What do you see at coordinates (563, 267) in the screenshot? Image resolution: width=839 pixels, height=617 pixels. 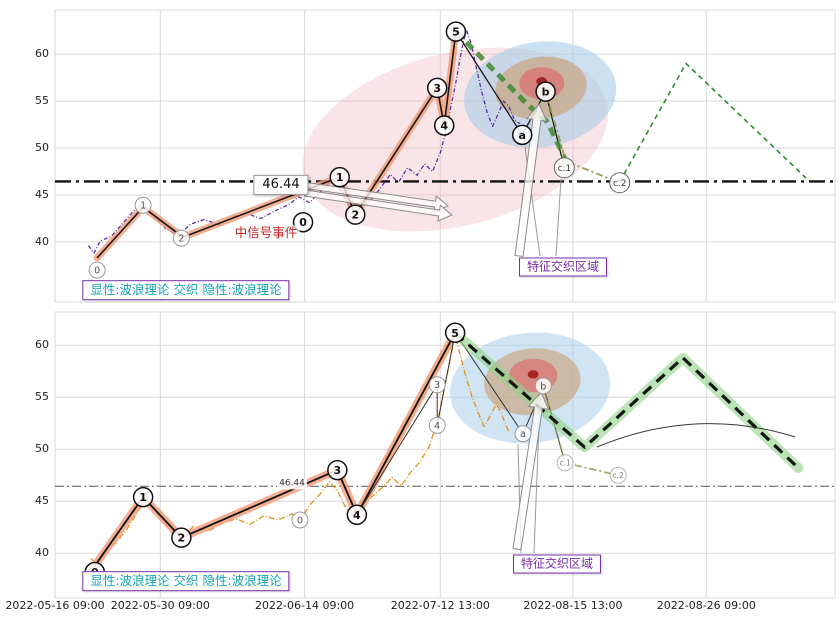 I see `feature-zone-label-top: 特征交织区域` at bounding box center [563, 267].